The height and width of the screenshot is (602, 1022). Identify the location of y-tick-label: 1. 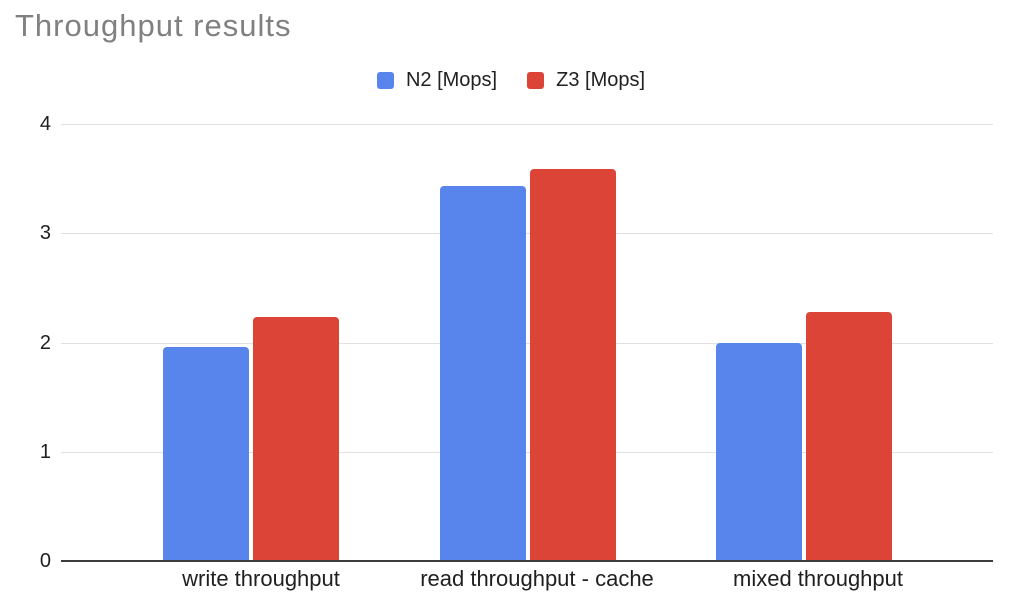
(45, 451).